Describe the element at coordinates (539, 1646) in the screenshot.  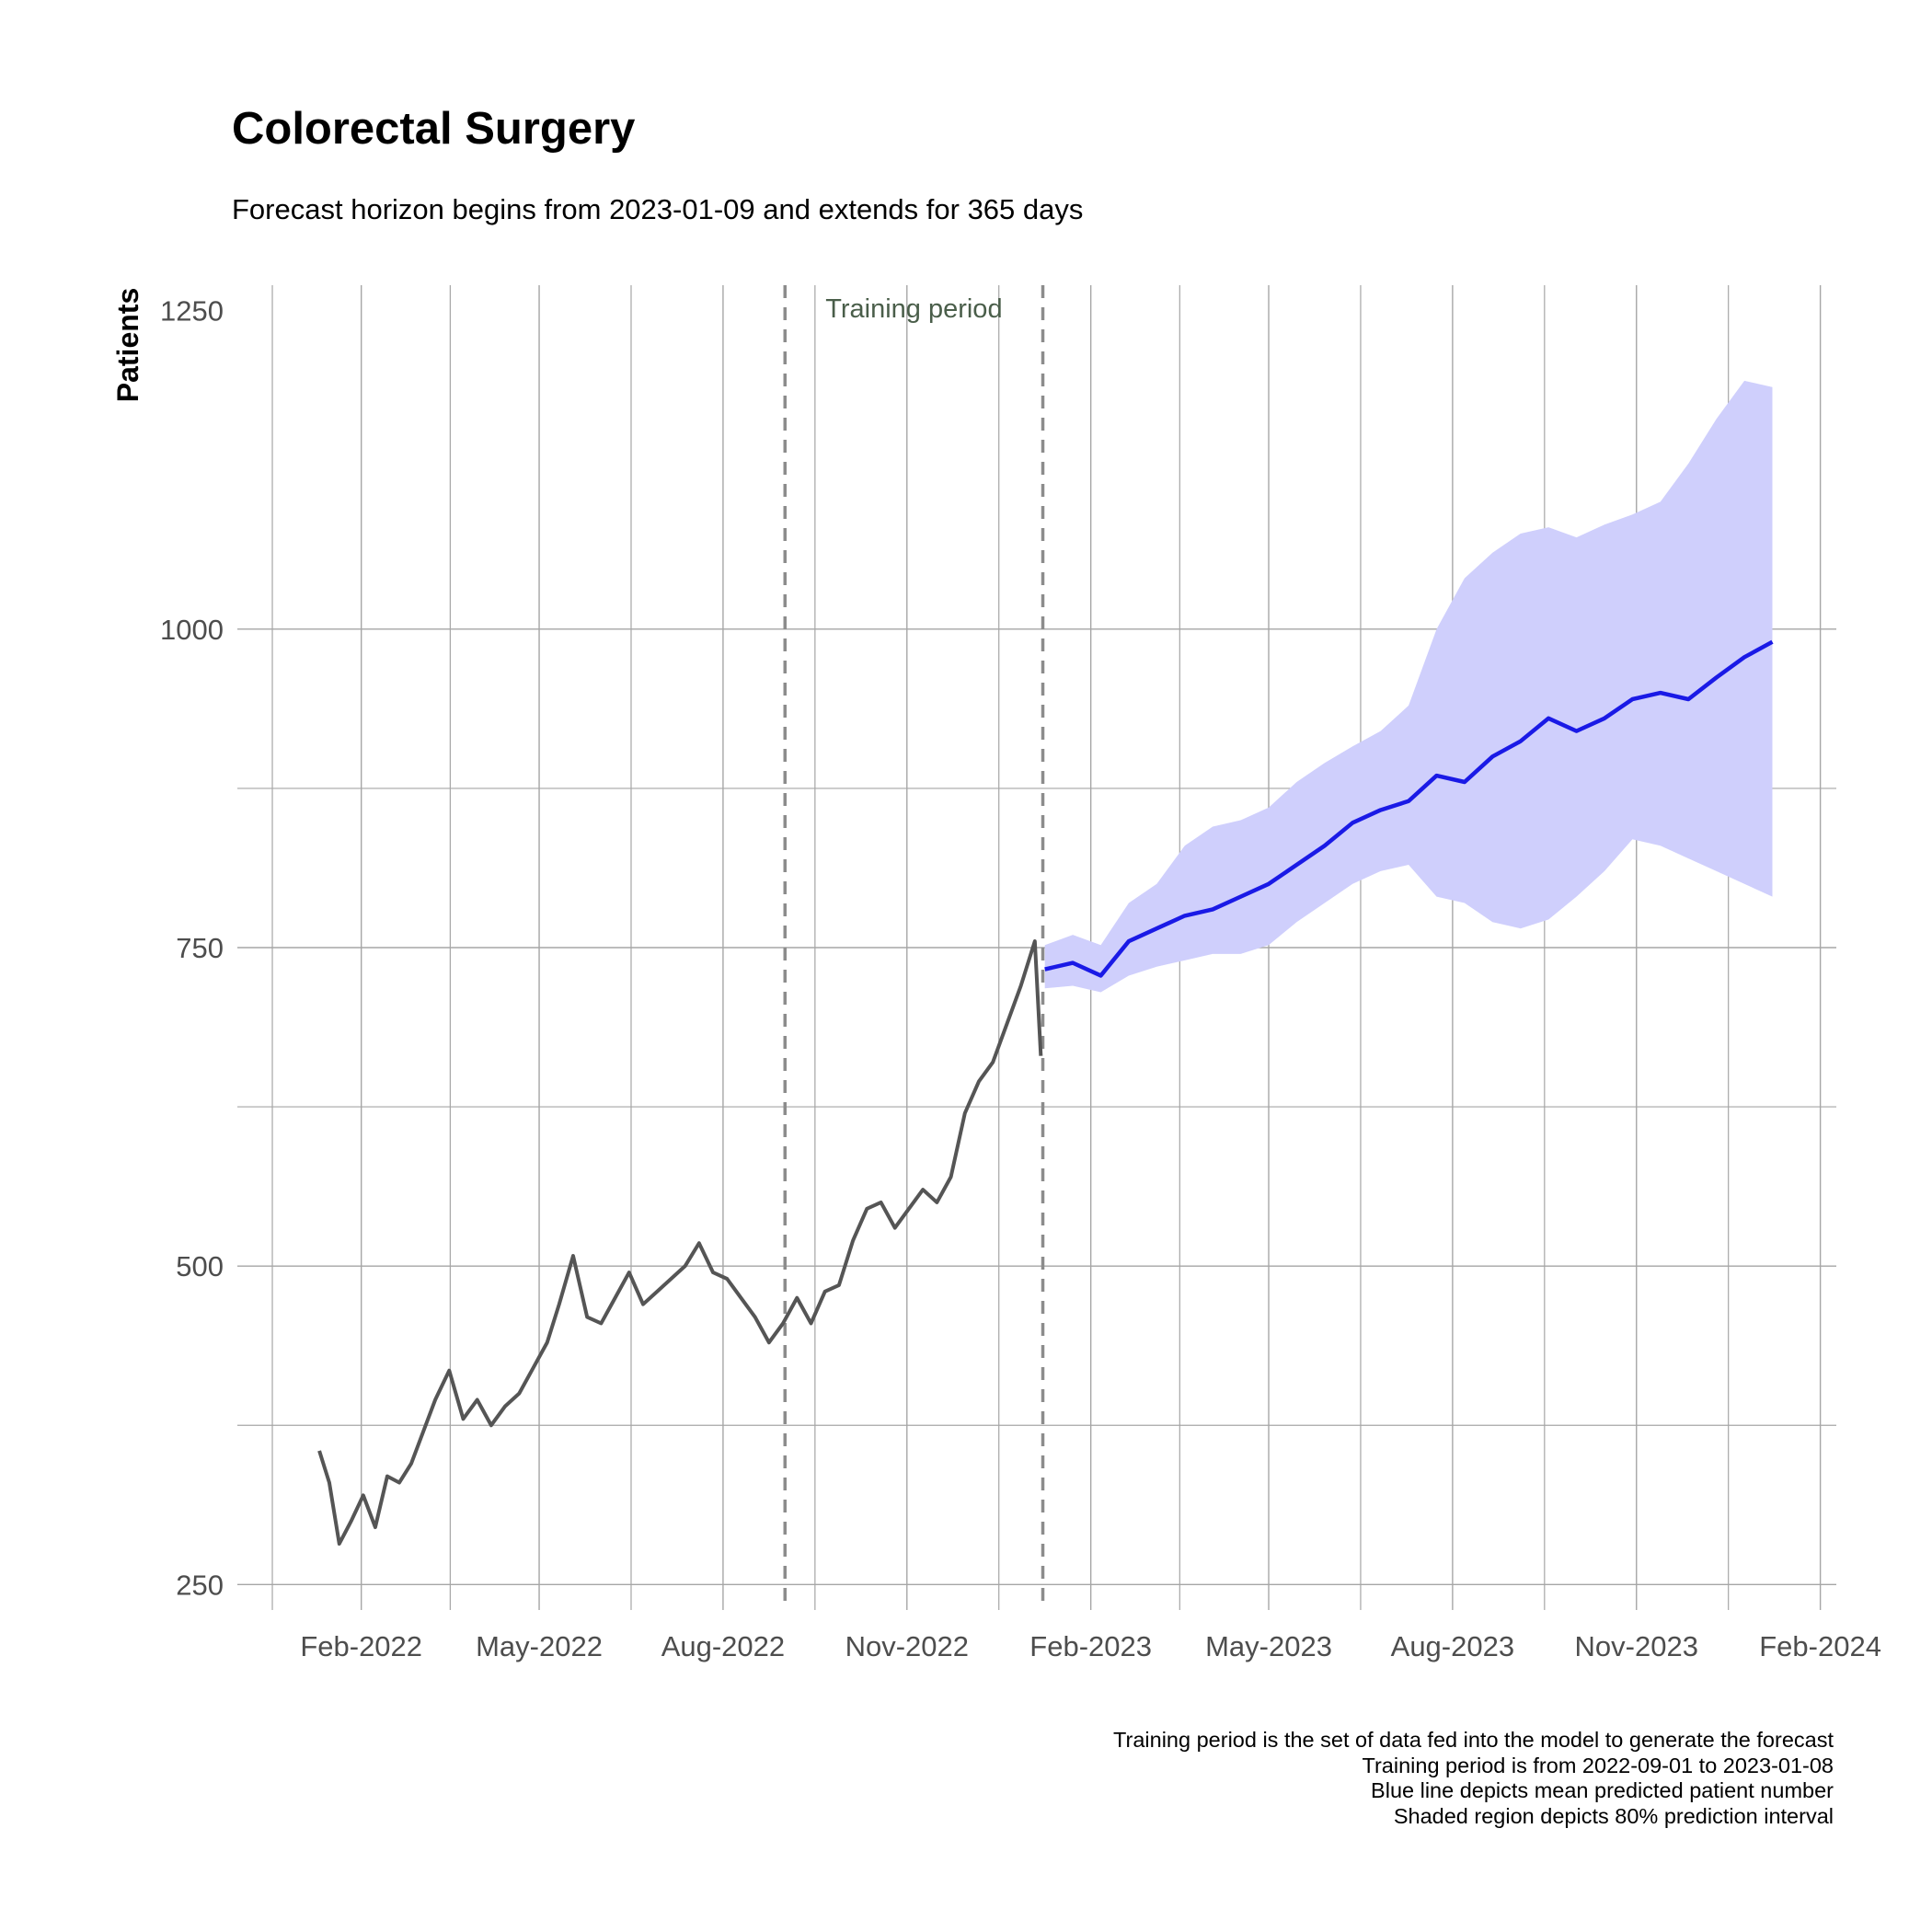
I see `x-tick-label: May-2022` at that location.